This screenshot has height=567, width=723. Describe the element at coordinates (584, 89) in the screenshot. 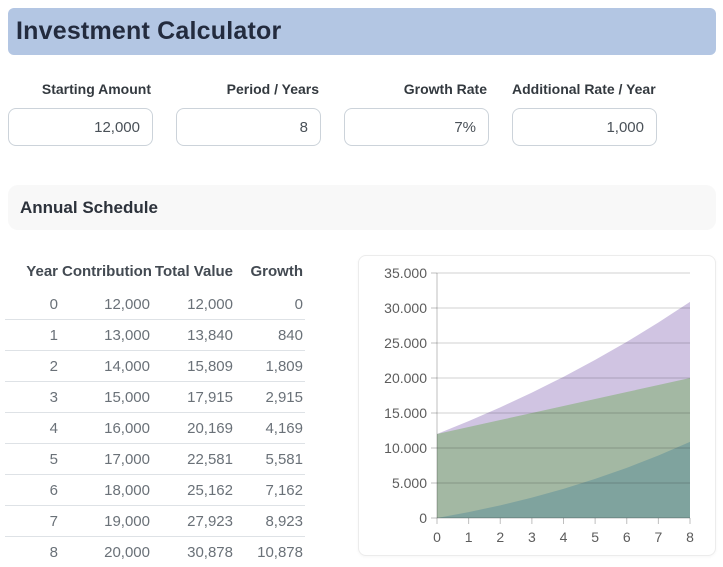

I see `additional-rate-label: Additional Rate / Year` at that location.